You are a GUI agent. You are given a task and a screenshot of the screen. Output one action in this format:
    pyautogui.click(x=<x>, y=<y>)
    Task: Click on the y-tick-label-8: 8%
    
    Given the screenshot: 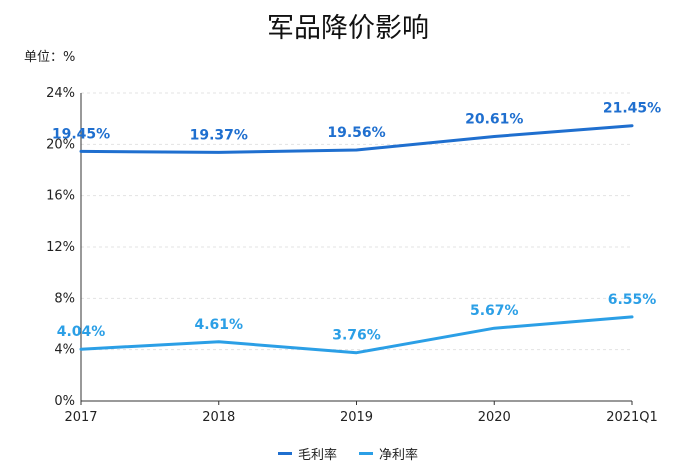 What is the action you would take?
    pyautogui.click(x=64, y=298)
    